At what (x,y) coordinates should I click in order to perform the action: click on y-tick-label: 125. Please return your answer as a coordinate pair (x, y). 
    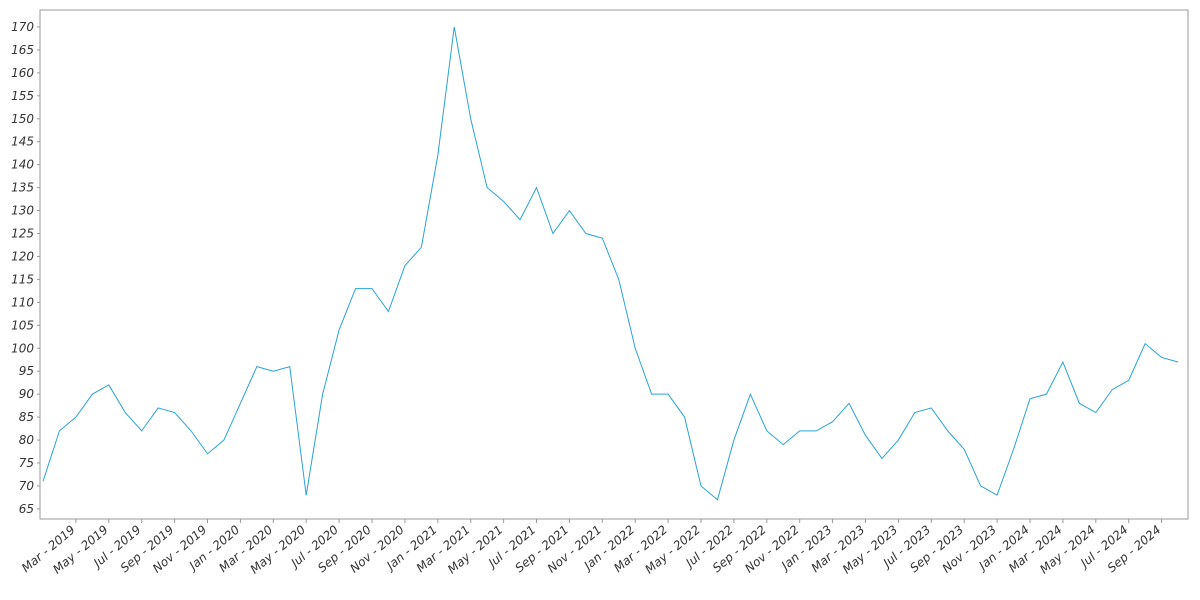
    Looking at the image, I should click on (22, 234).